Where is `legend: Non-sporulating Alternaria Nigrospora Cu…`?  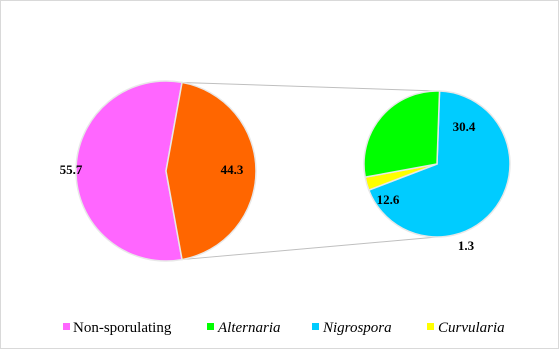 legend: Non-sporulating Alternaria Nigrospora Cu… is located at coordinates (284, 328).